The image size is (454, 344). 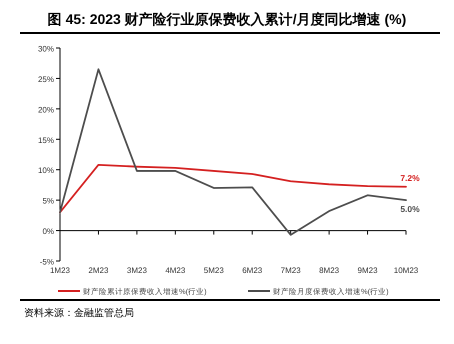 I want to click on x-tick-label: 5M23, so click(x=214, y=270).